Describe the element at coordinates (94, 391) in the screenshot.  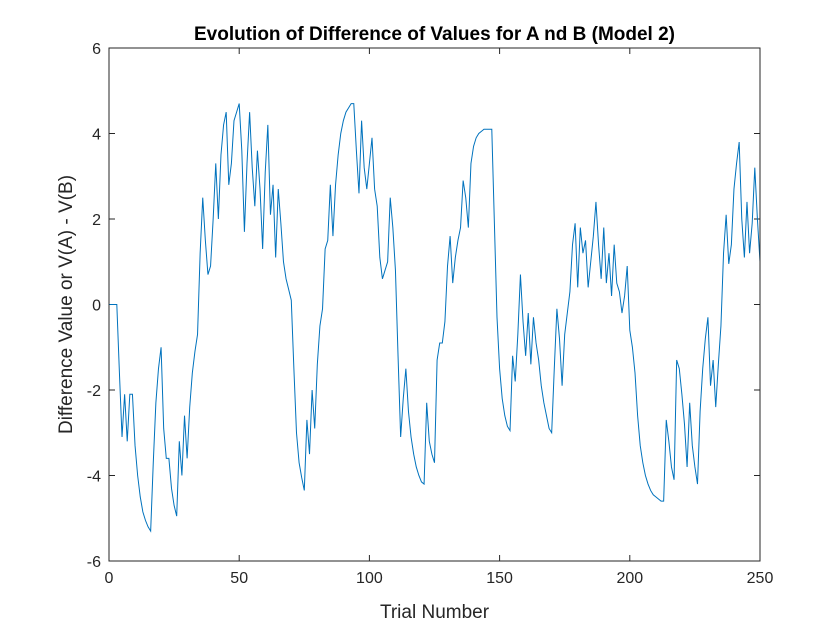
I see `y-tick-label: -2` at that location.